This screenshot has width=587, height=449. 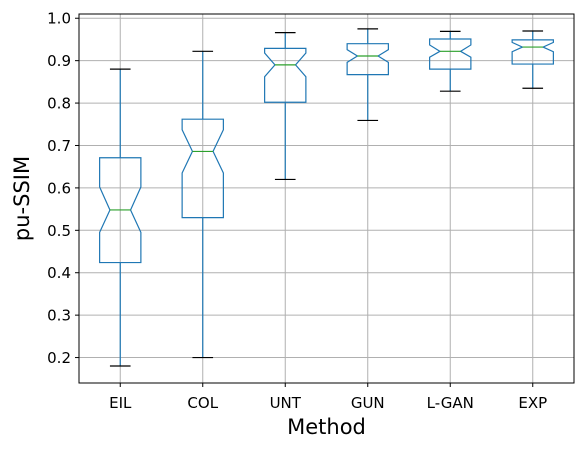 I want to click on x-tick-label: GUN, so click(x=368, y=403).